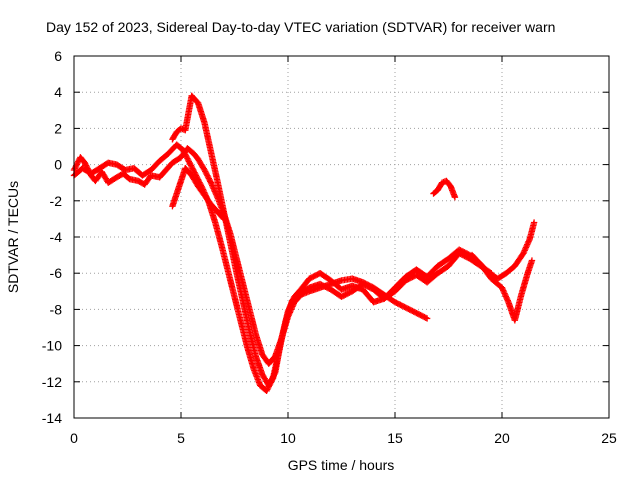 Image resolution: width=640 pixels, height=480 pixels. I want to click on y-tick-label: -4, so click(56, 237).